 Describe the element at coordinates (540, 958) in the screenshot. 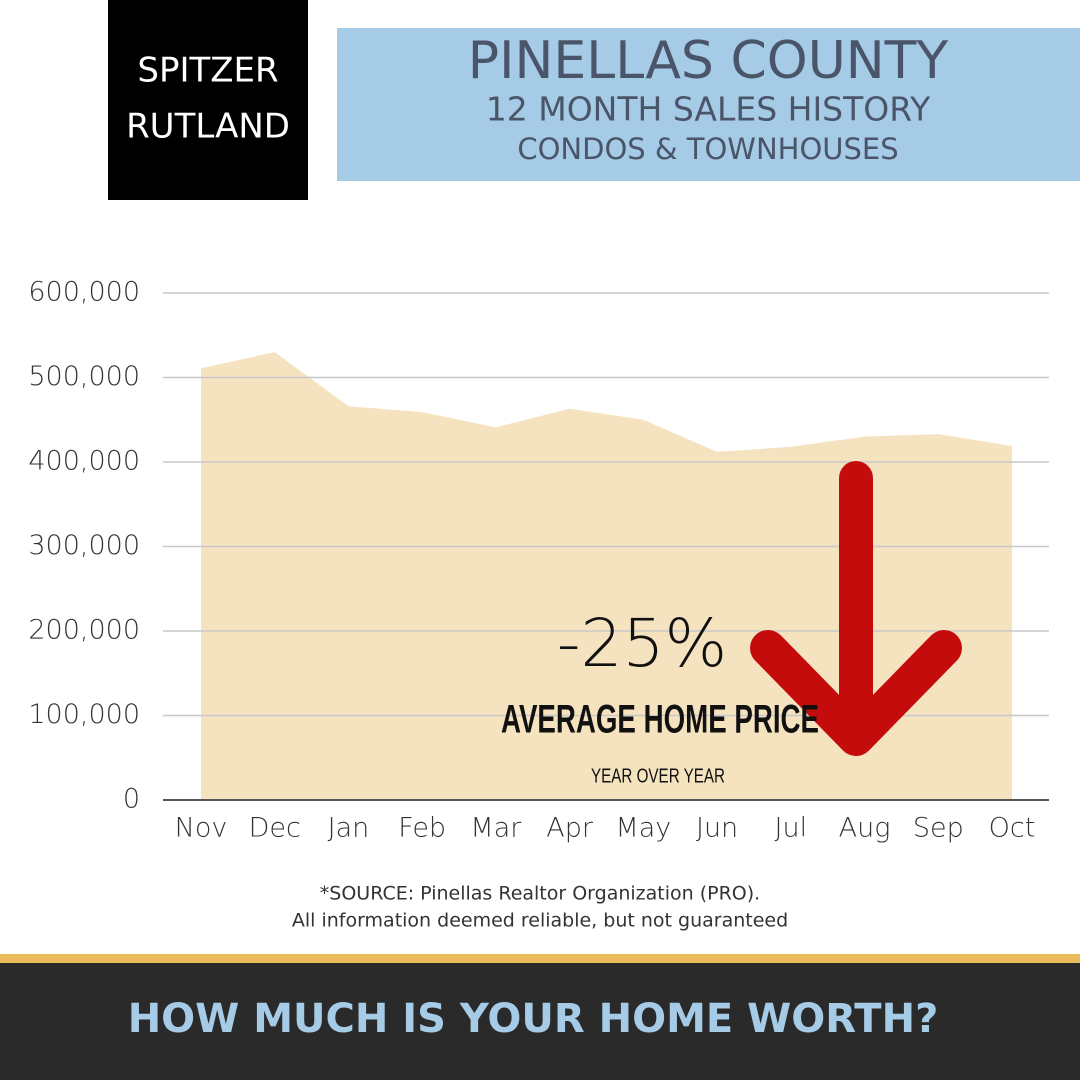

I see `footer-accent` at that location.